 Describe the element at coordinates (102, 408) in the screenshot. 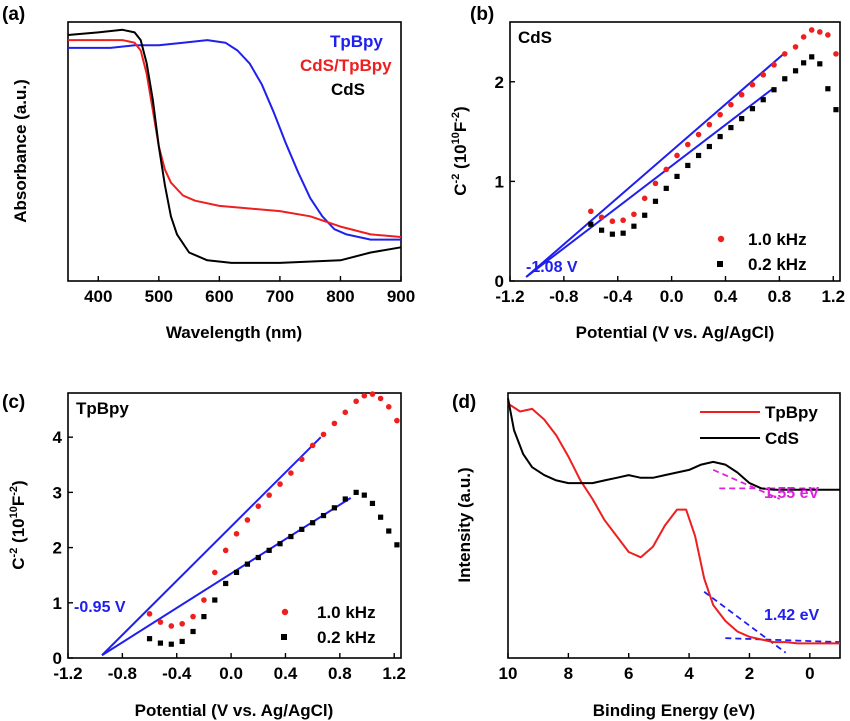

I see `panel-title-c: TpBpy` at that location.